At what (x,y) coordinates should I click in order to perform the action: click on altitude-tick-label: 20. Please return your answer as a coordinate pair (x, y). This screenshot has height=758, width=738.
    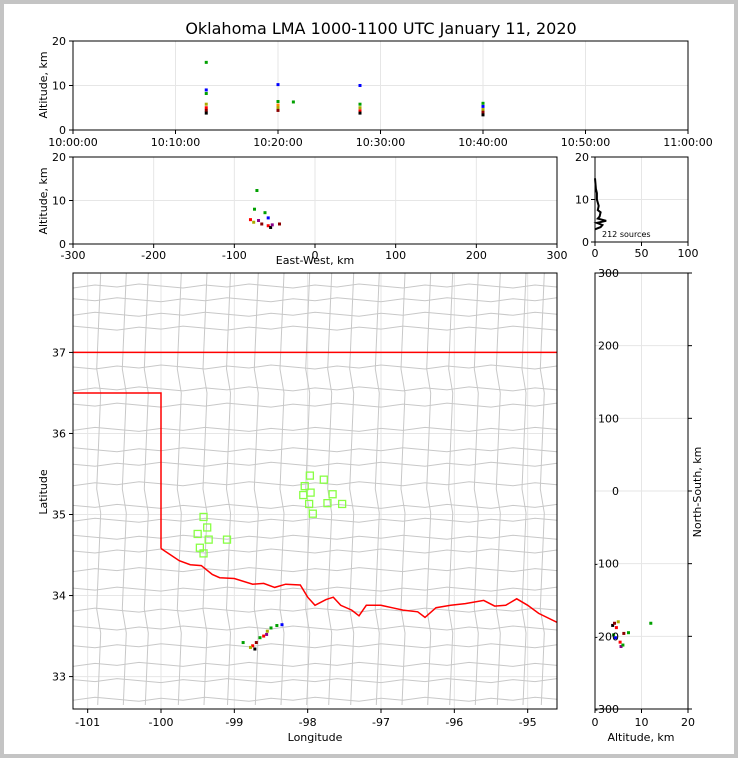
    Looking at the image, I should click on (59, 41).